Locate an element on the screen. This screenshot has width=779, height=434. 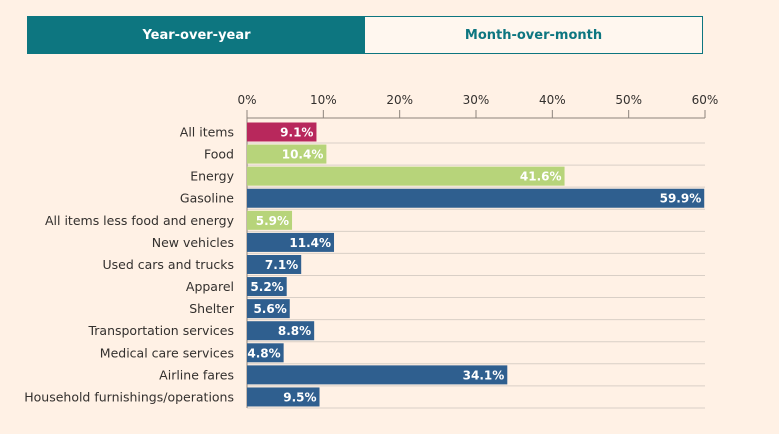
month-over-month-tab: Month-over-month is located at coordinates (533, 35).